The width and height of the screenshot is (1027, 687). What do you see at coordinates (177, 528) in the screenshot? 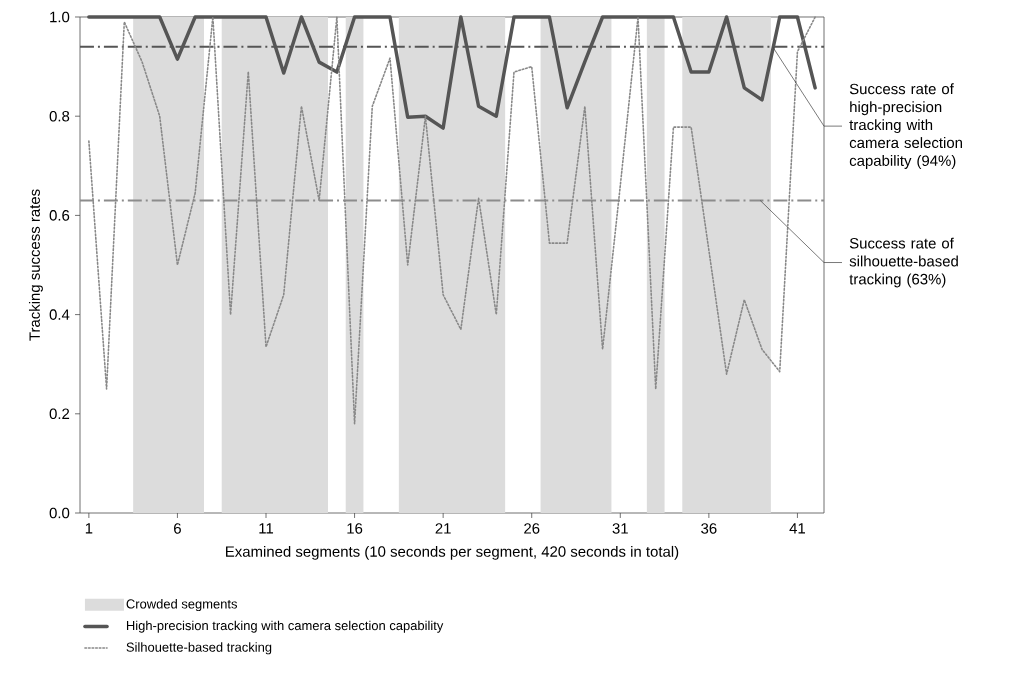
I see `x-tick-label: 6` at bounding box center [177, 528].